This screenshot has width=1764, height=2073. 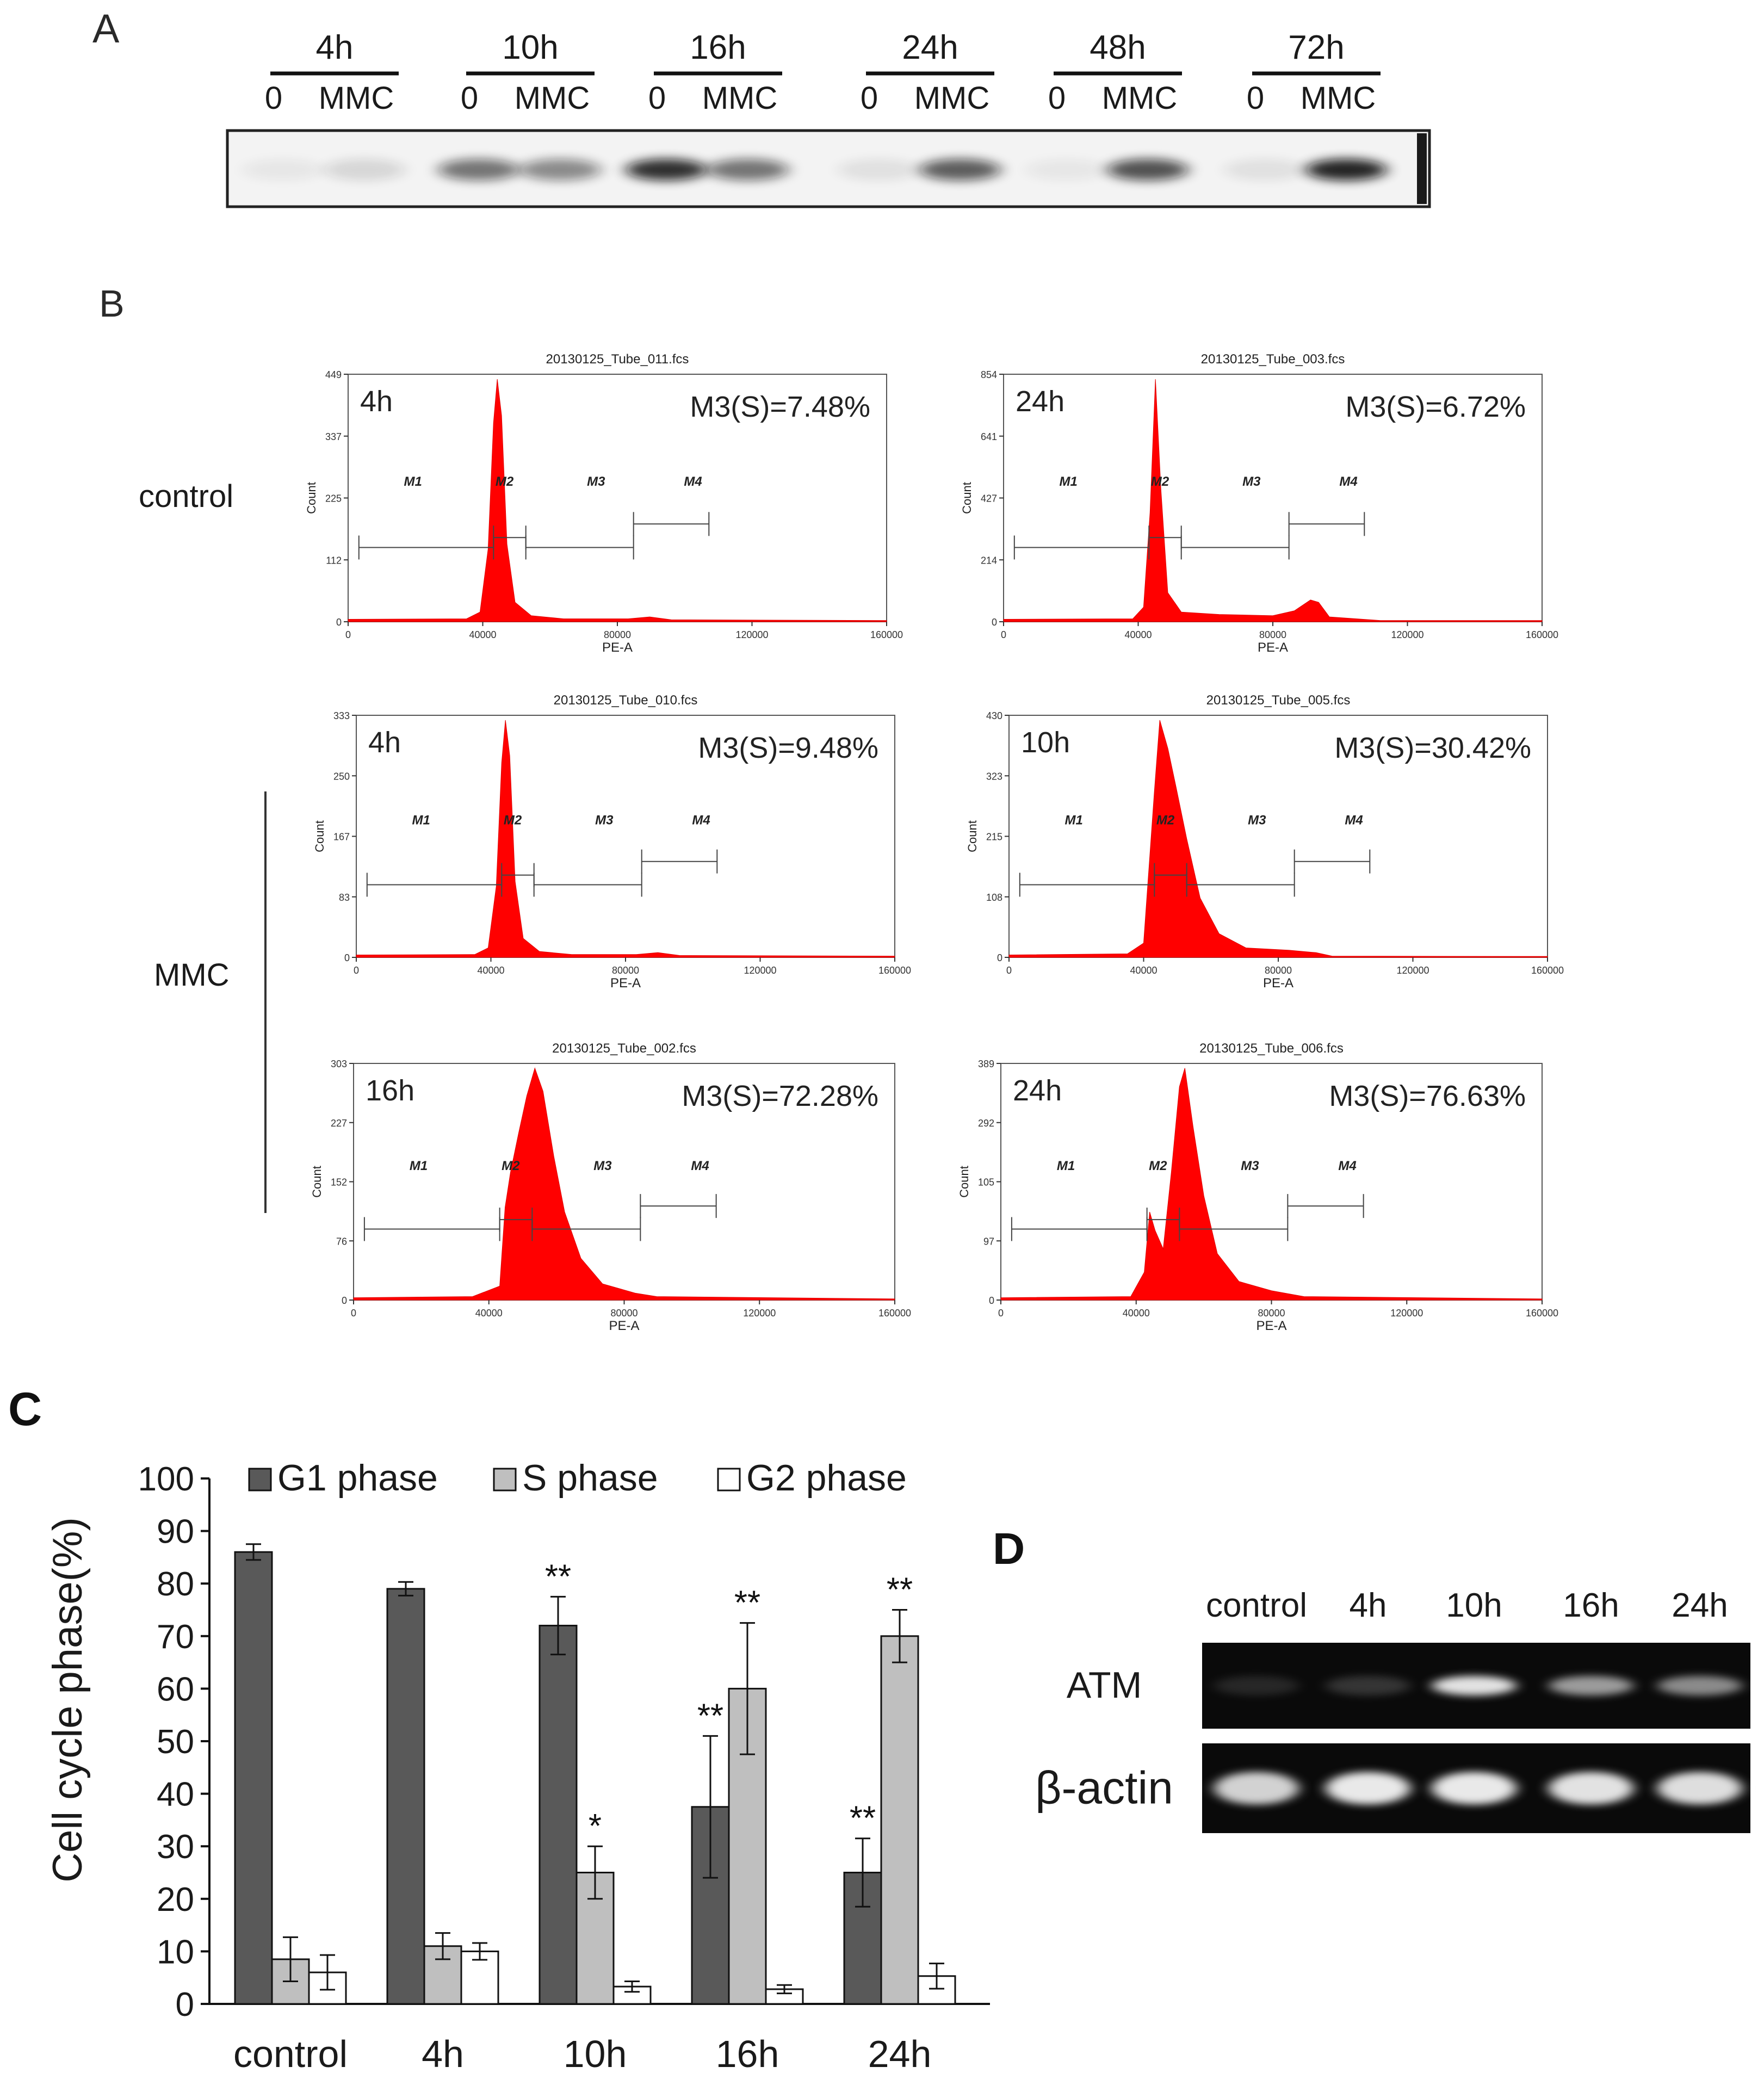 What do you see at coordinates (1369, 1606) in the screenshot?
I see `gel-lane-label: 4h` at bounding box center [1369, 1606].